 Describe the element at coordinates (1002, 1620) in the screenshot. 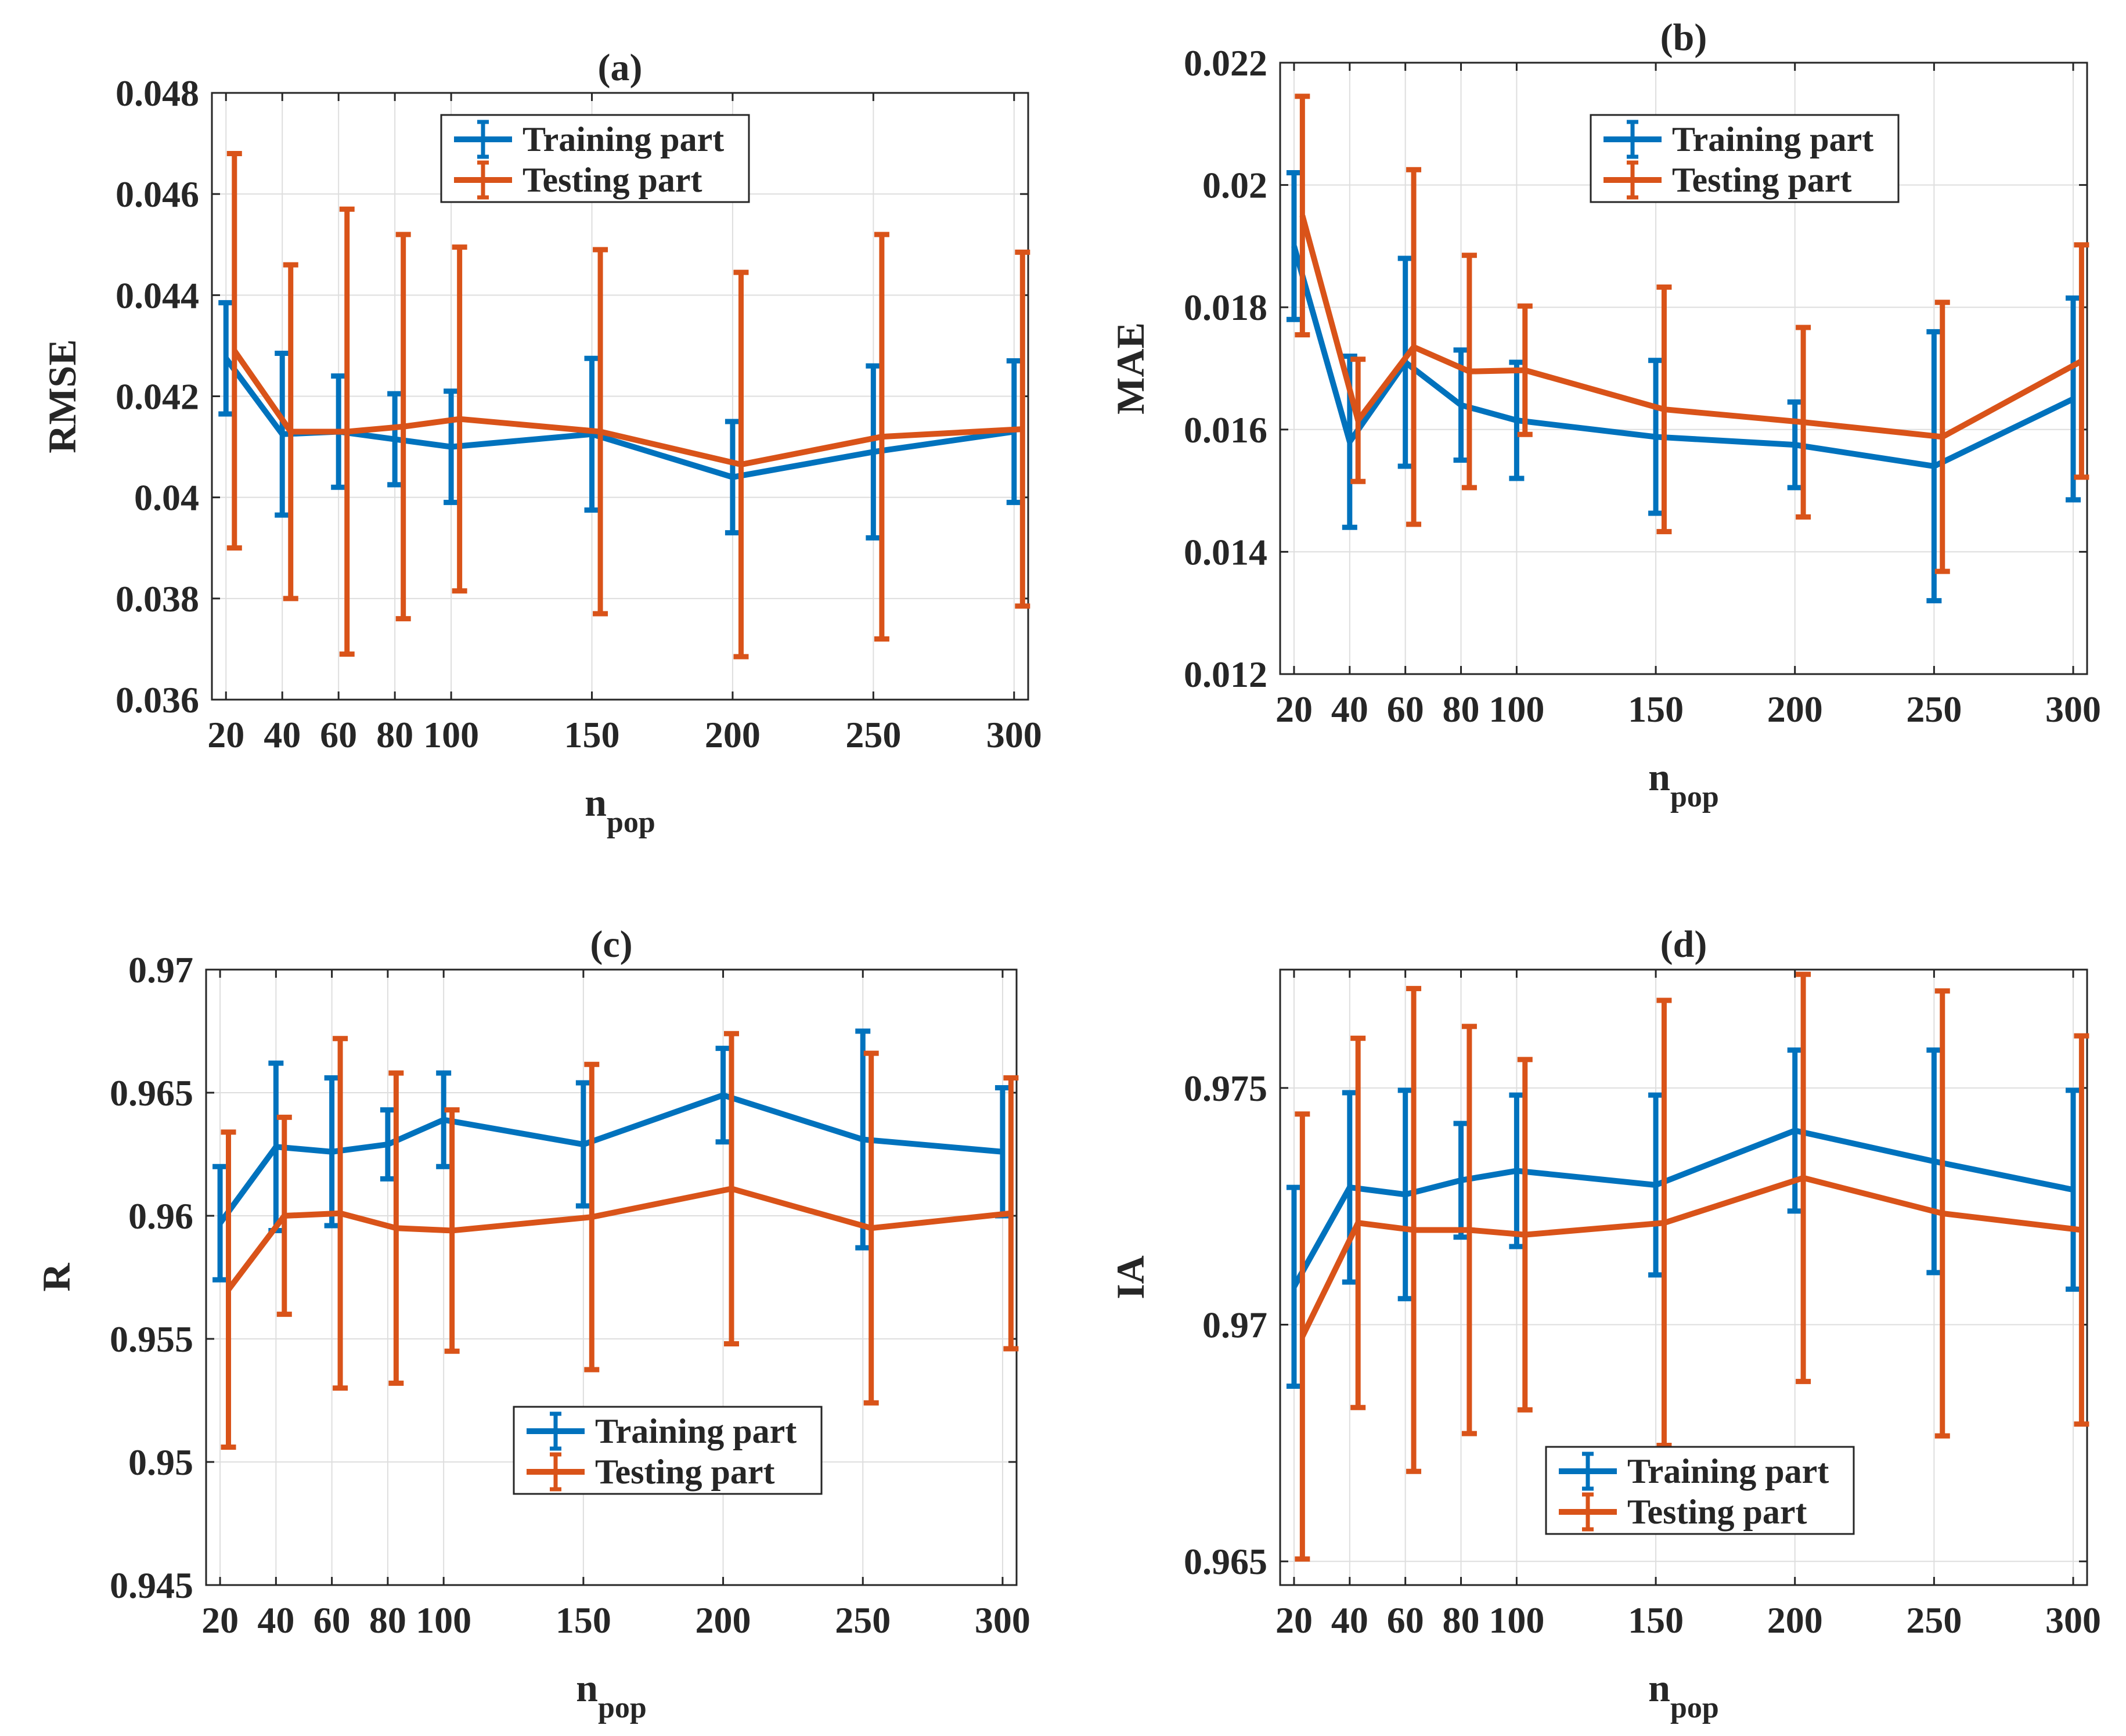

I see `x-tick-label-c-8: 300` at that location.